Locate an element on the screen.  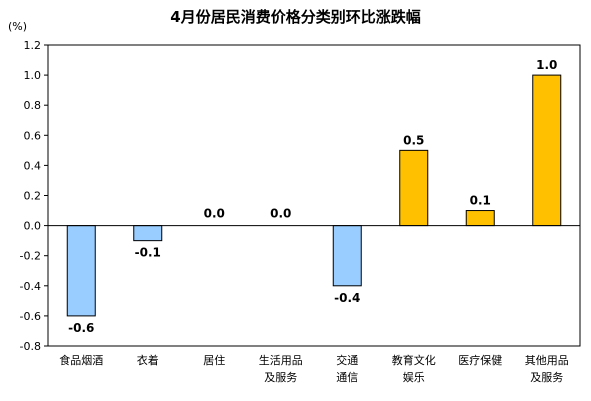
y-axis: (%) -0.8 -0.6 -0.4 -0.2 0.0 0.2 0.4 0.6 0.8 1.0 1.2 is located at coordinates (28, 186).